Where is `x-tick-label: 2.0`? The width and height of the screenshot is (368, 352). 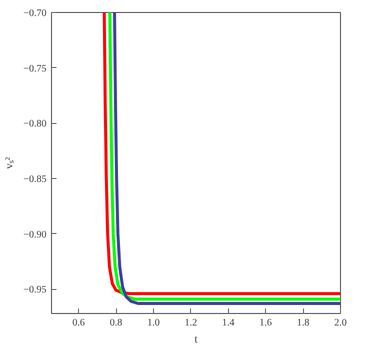
x-tick-label: 2.0 is located at coordinates (340, 323).